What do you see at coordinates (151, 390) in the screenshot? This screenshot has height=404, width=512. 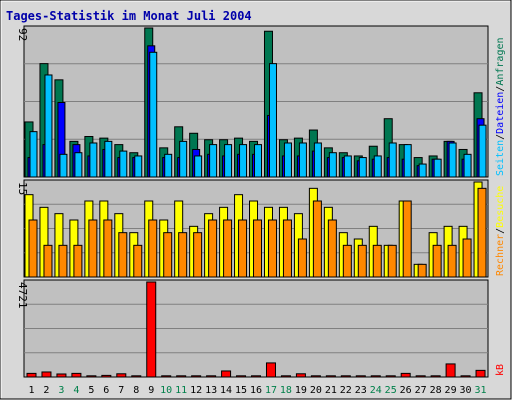 I see `x-tick-label-day-9: 9` at bounding box center [151, 390].